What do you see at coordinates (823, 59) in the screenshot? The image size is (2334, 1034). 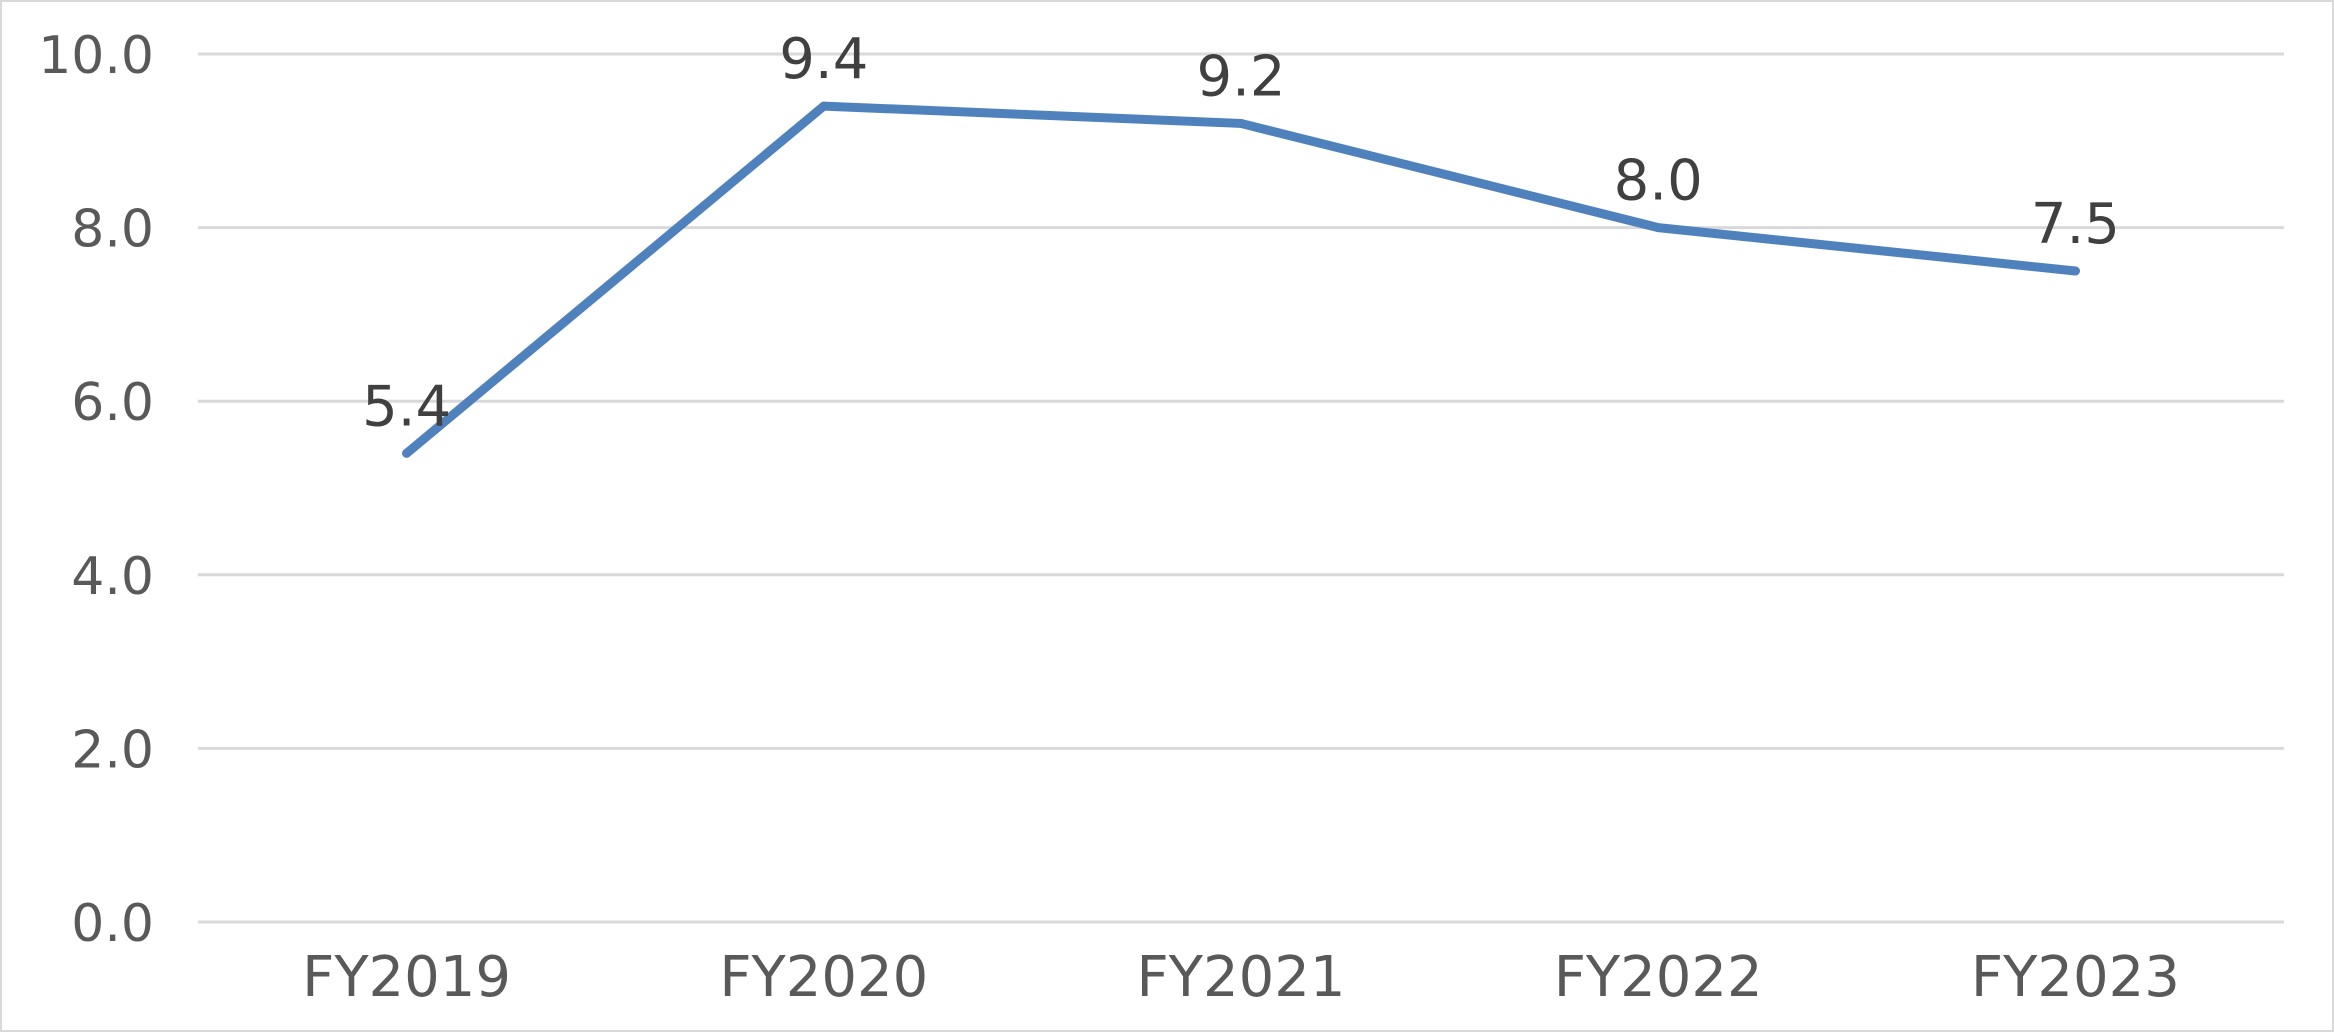 I see `data-label: 9.4` at bounding box center [823, 59].